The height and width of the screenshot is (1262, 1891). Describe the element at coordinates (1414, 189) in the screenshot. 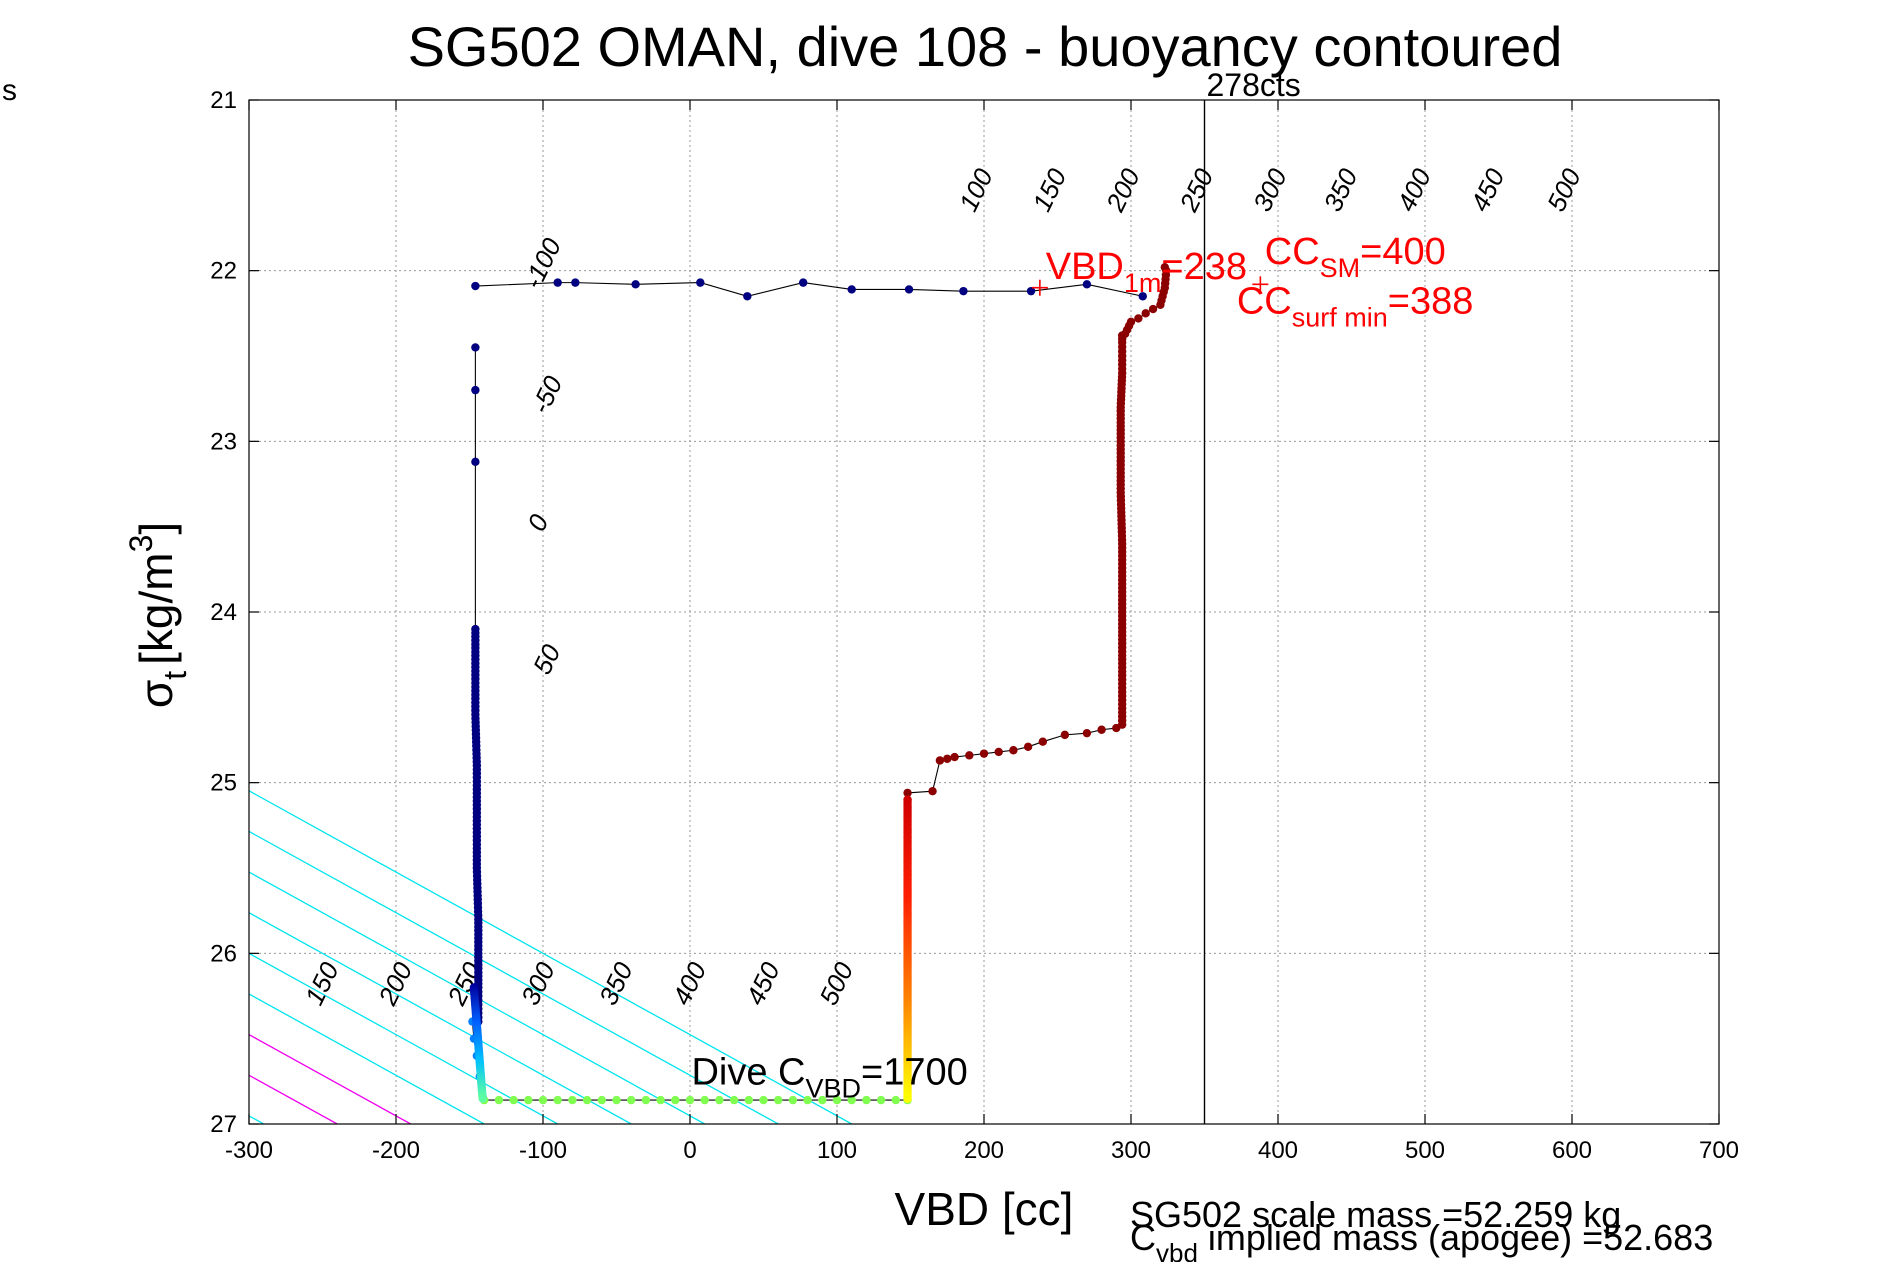

I see `contour-label-top: 400` at that location.